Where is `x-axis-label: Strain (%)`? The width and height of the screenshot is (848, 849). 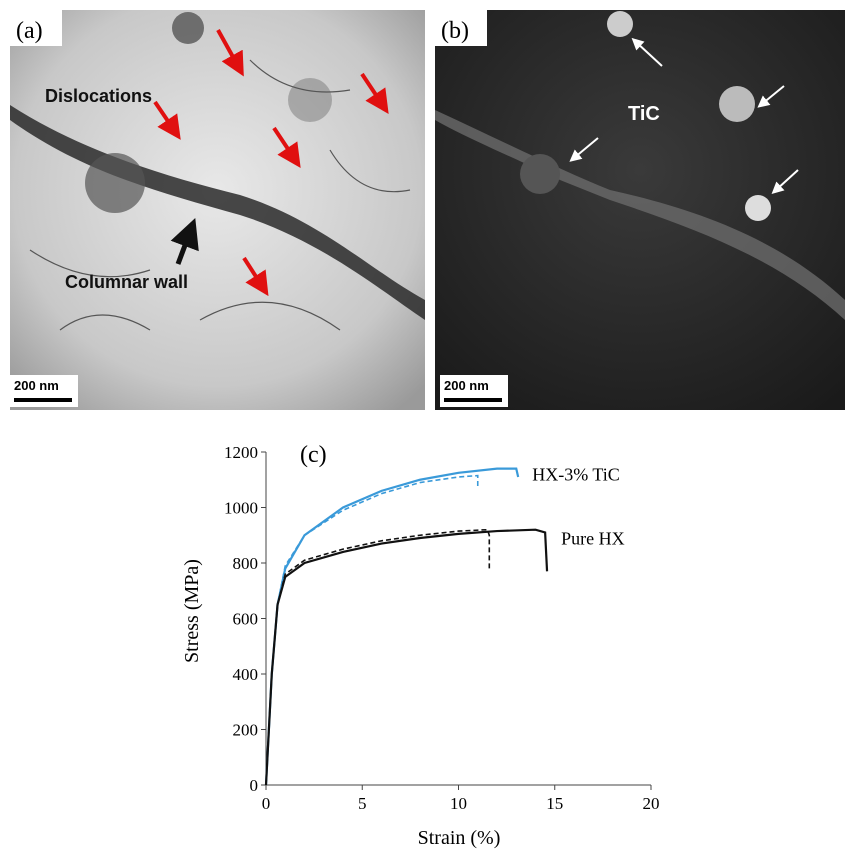
x-axis-label: Strain (%) is located at coordinates (459, 838).